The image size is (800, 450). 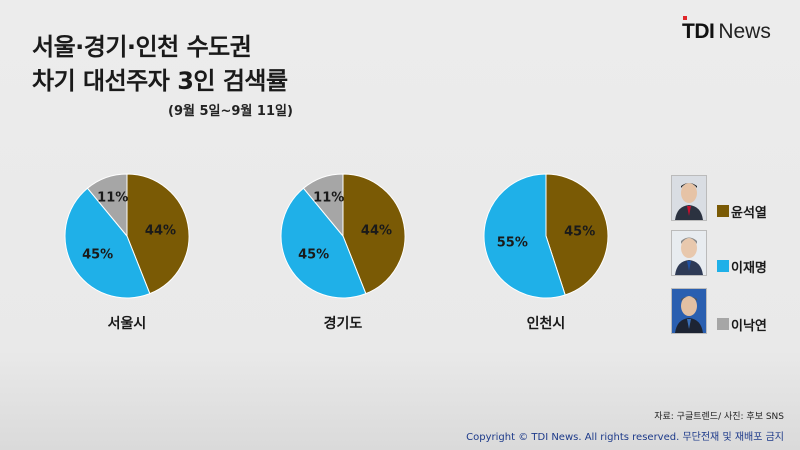 What do you see at coordinates (749, 213) in the screenshot?
I see `legend-label: 윤석열` at bounding box center [749, 213].